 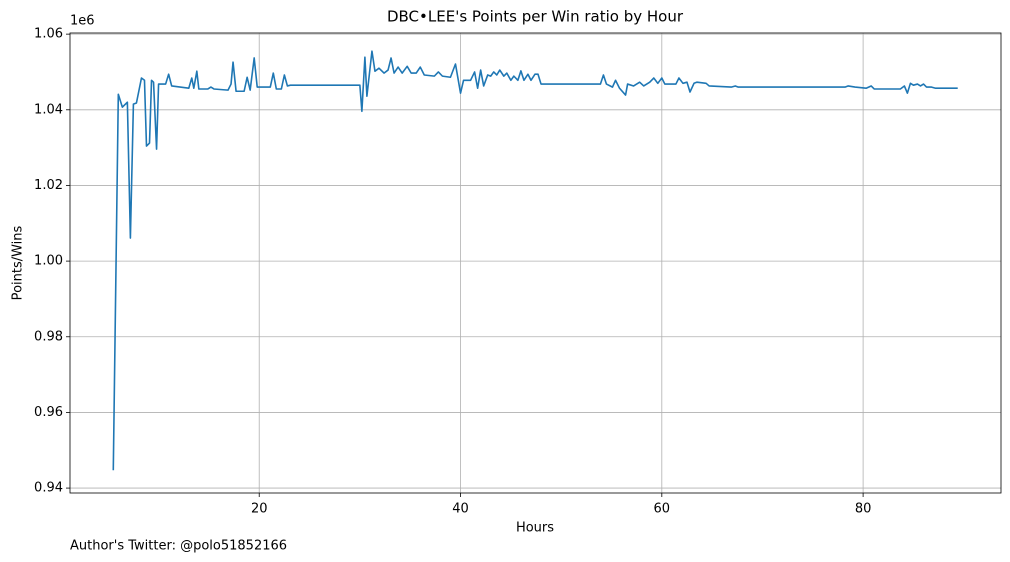 What do you see at coordinates (48, 34) in the screenshot?
I see `y-tick-label: 1.06` at bounding box center [48, 34].